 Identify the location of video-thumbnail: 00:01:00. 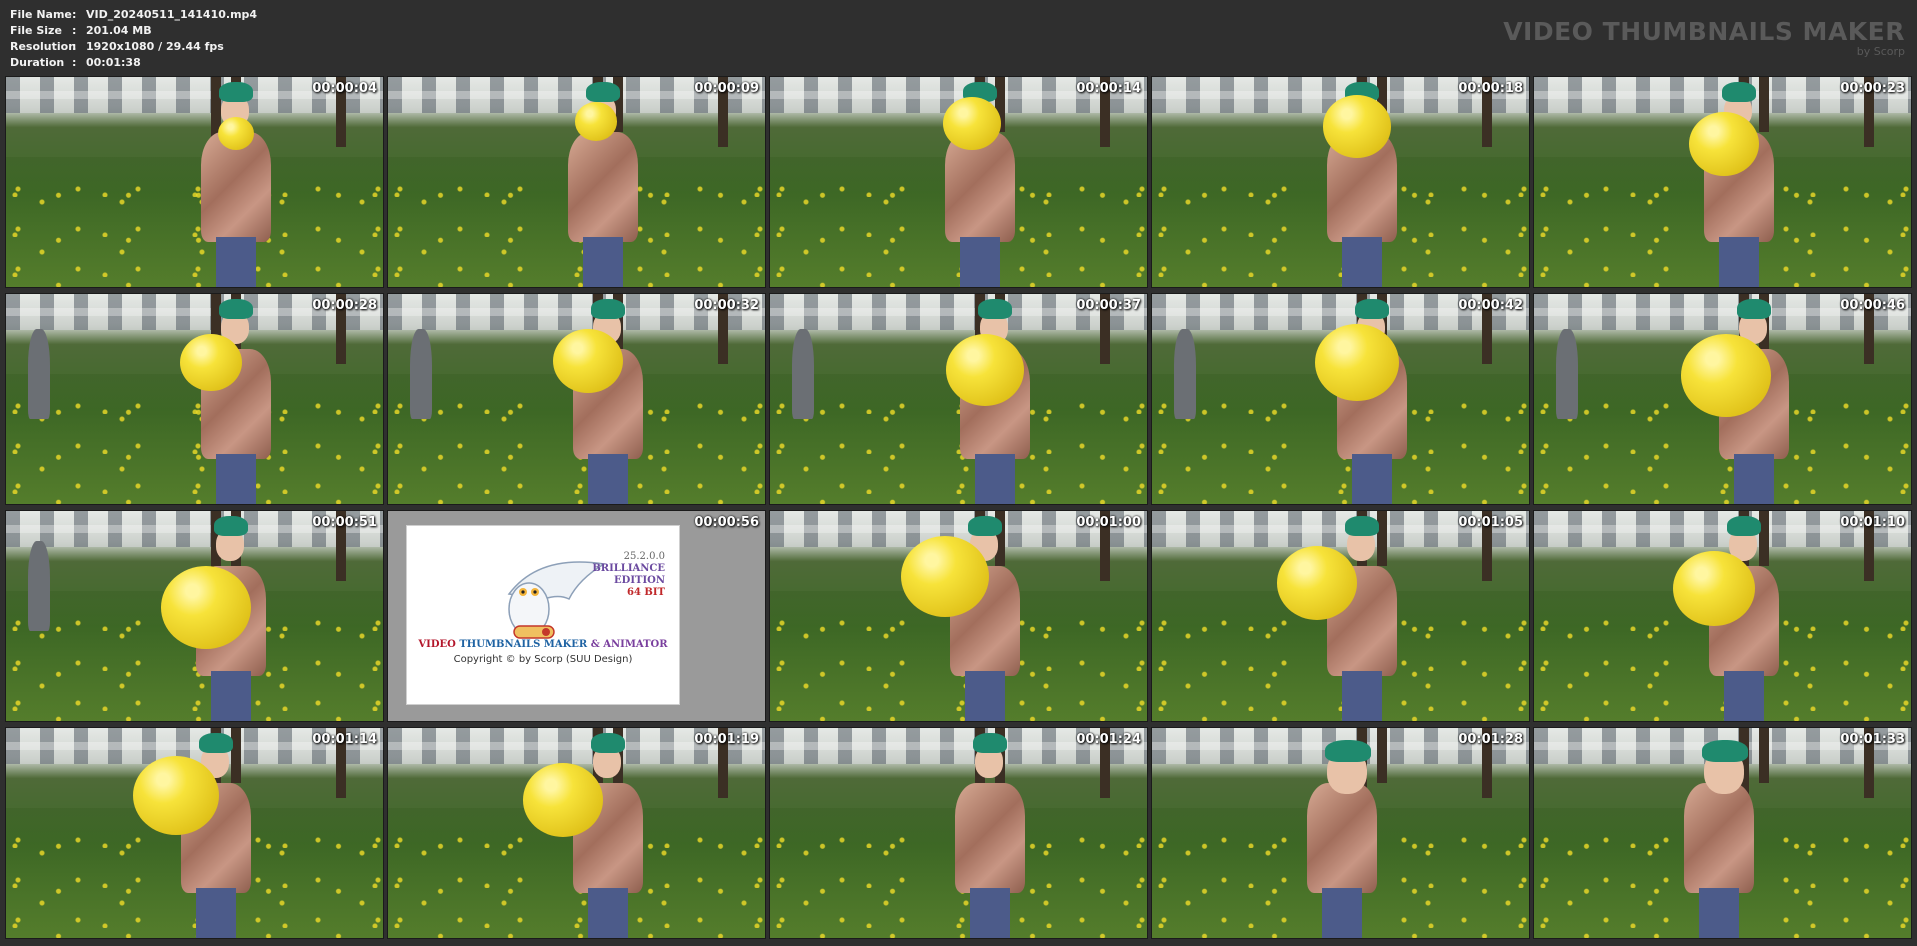
(958, 616).